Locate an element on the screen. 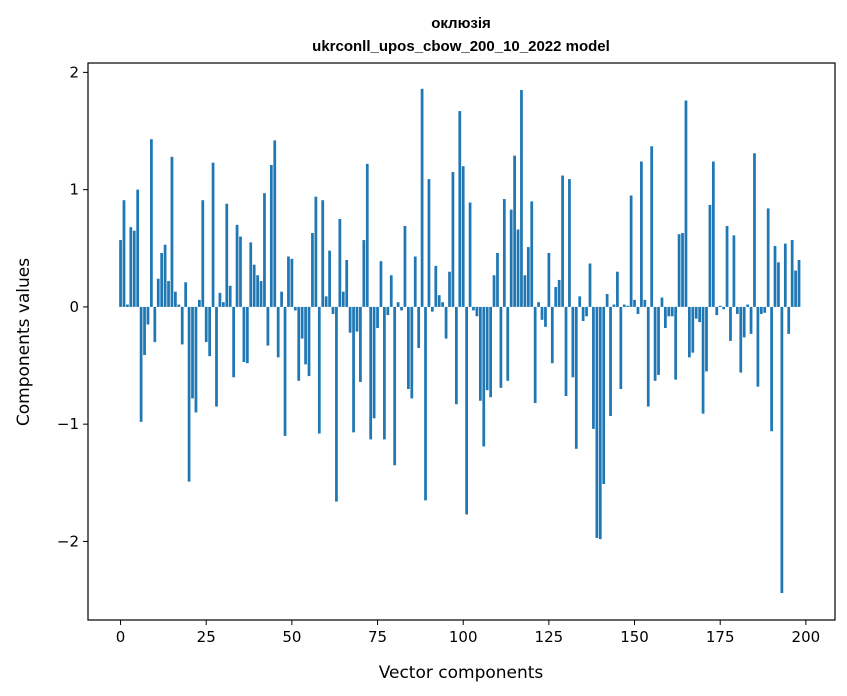 This screenshot has width=847, height=696. y-tick-label: 0 is located at coordinates (74, 307).